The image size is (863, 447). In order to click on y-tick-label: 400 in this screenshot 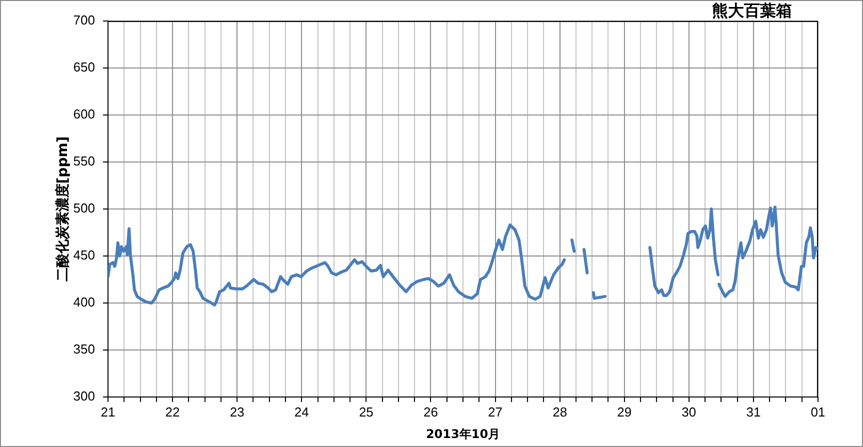, I will do `click(84, 302)`.